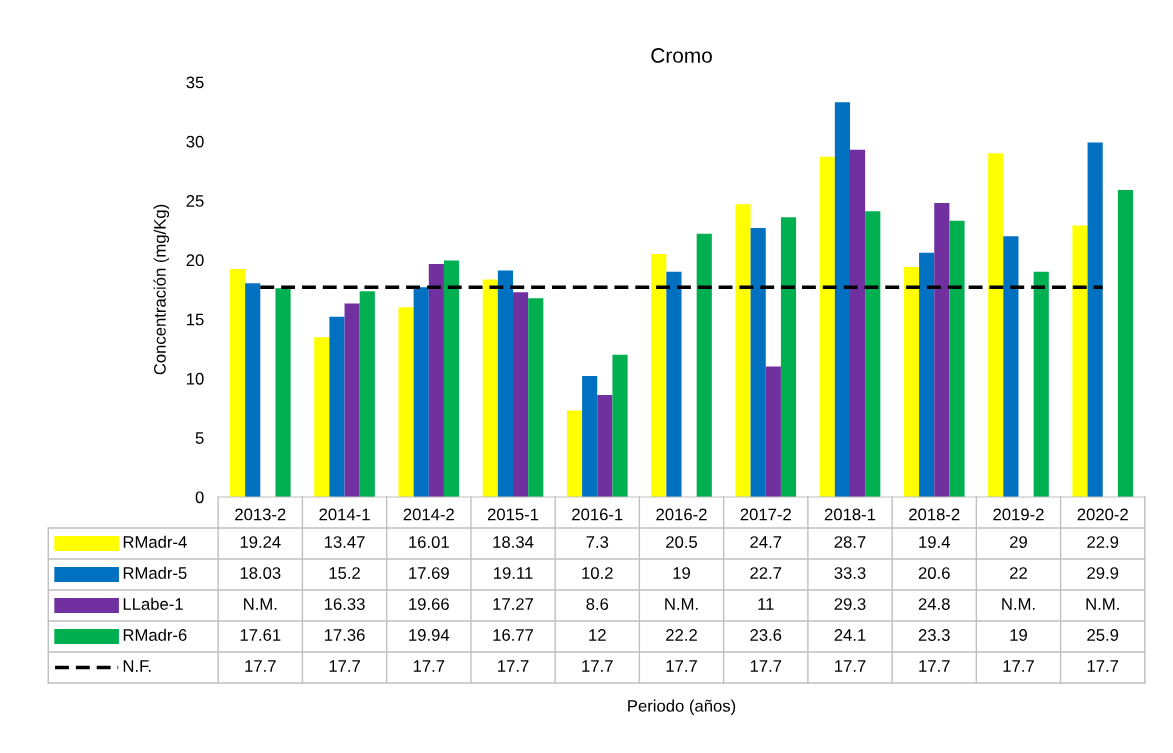  Describe the element at coordinates (850, 635) in the screenshot. I see `data-label: 24.1` at that location.